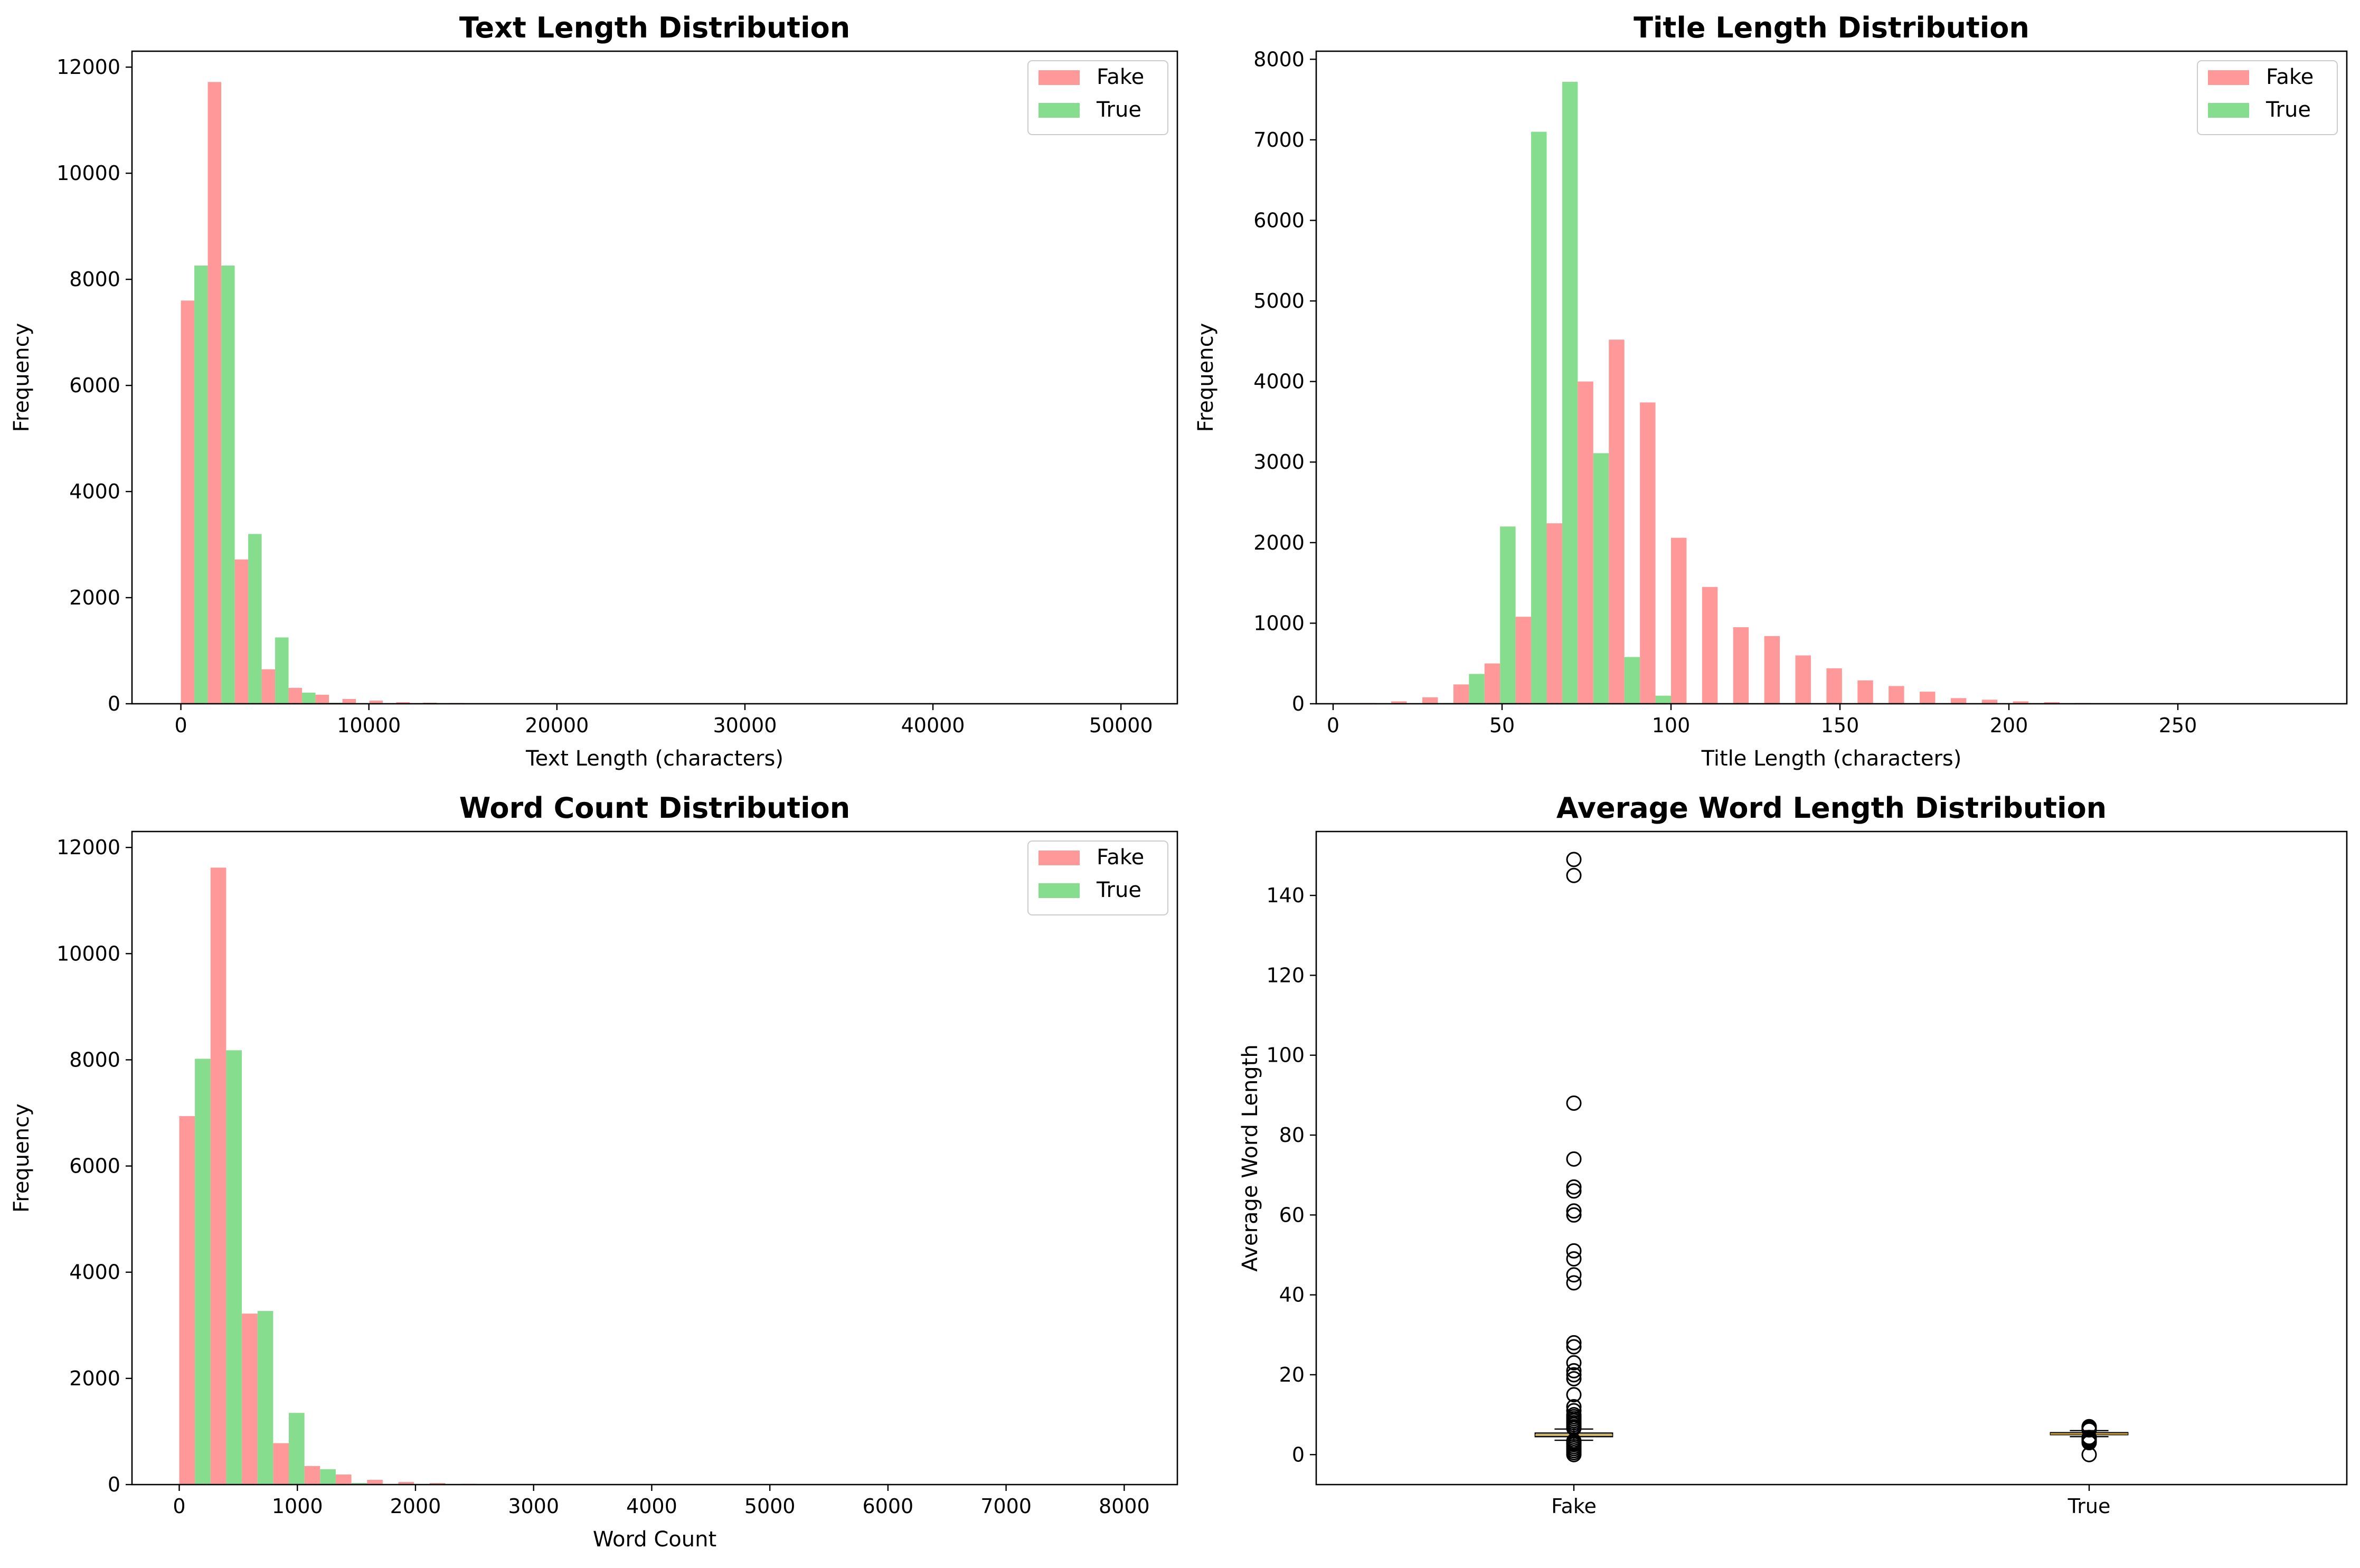 This screenshot has height=1568, width=2360. What do you see at coordinates (1006, 1506) in the screenshot?
I see `x-tick-label: 7000` at bounding box center [1006, 1506].